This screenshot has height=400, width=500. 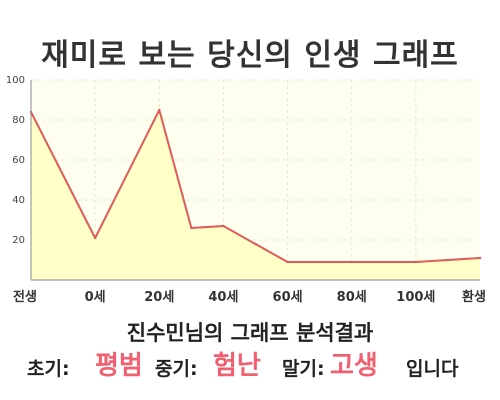 What do you see at coordinates (176, 369) in the screenshot?
I see `middle-label: 중기:` at bounding box center [176, 369].